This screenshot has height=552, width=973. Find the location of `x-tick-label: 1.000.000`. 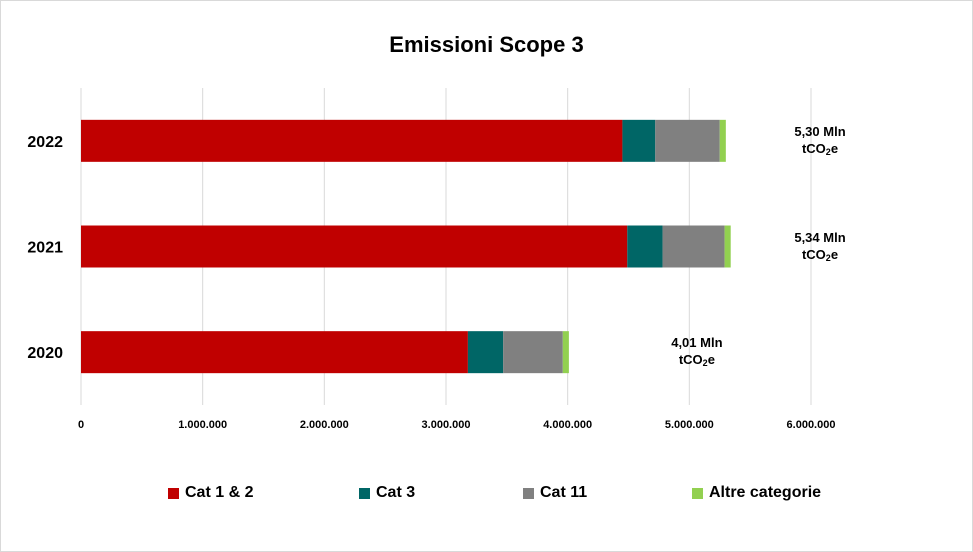

x-tick-label: 1.000.000 is located at coordinates (202, 425).